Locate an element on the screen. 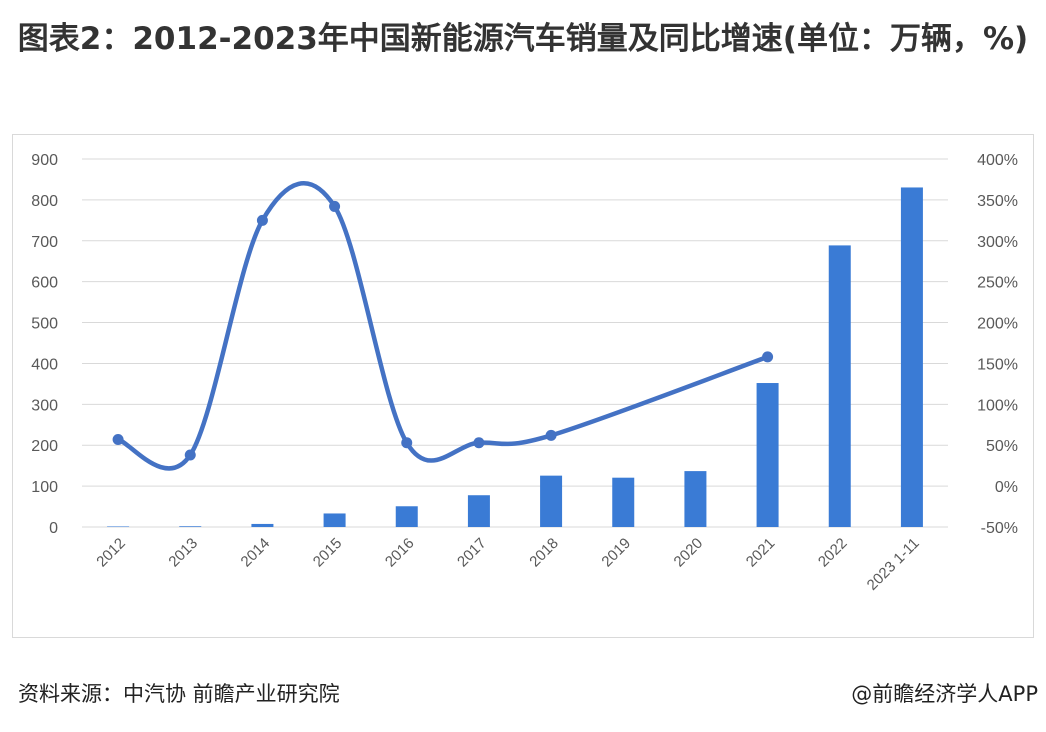  y-axis-right: -50% 0% 50% 100% 150% 200% 250% 300% 350% 400% is located at coordinates (997, 344).